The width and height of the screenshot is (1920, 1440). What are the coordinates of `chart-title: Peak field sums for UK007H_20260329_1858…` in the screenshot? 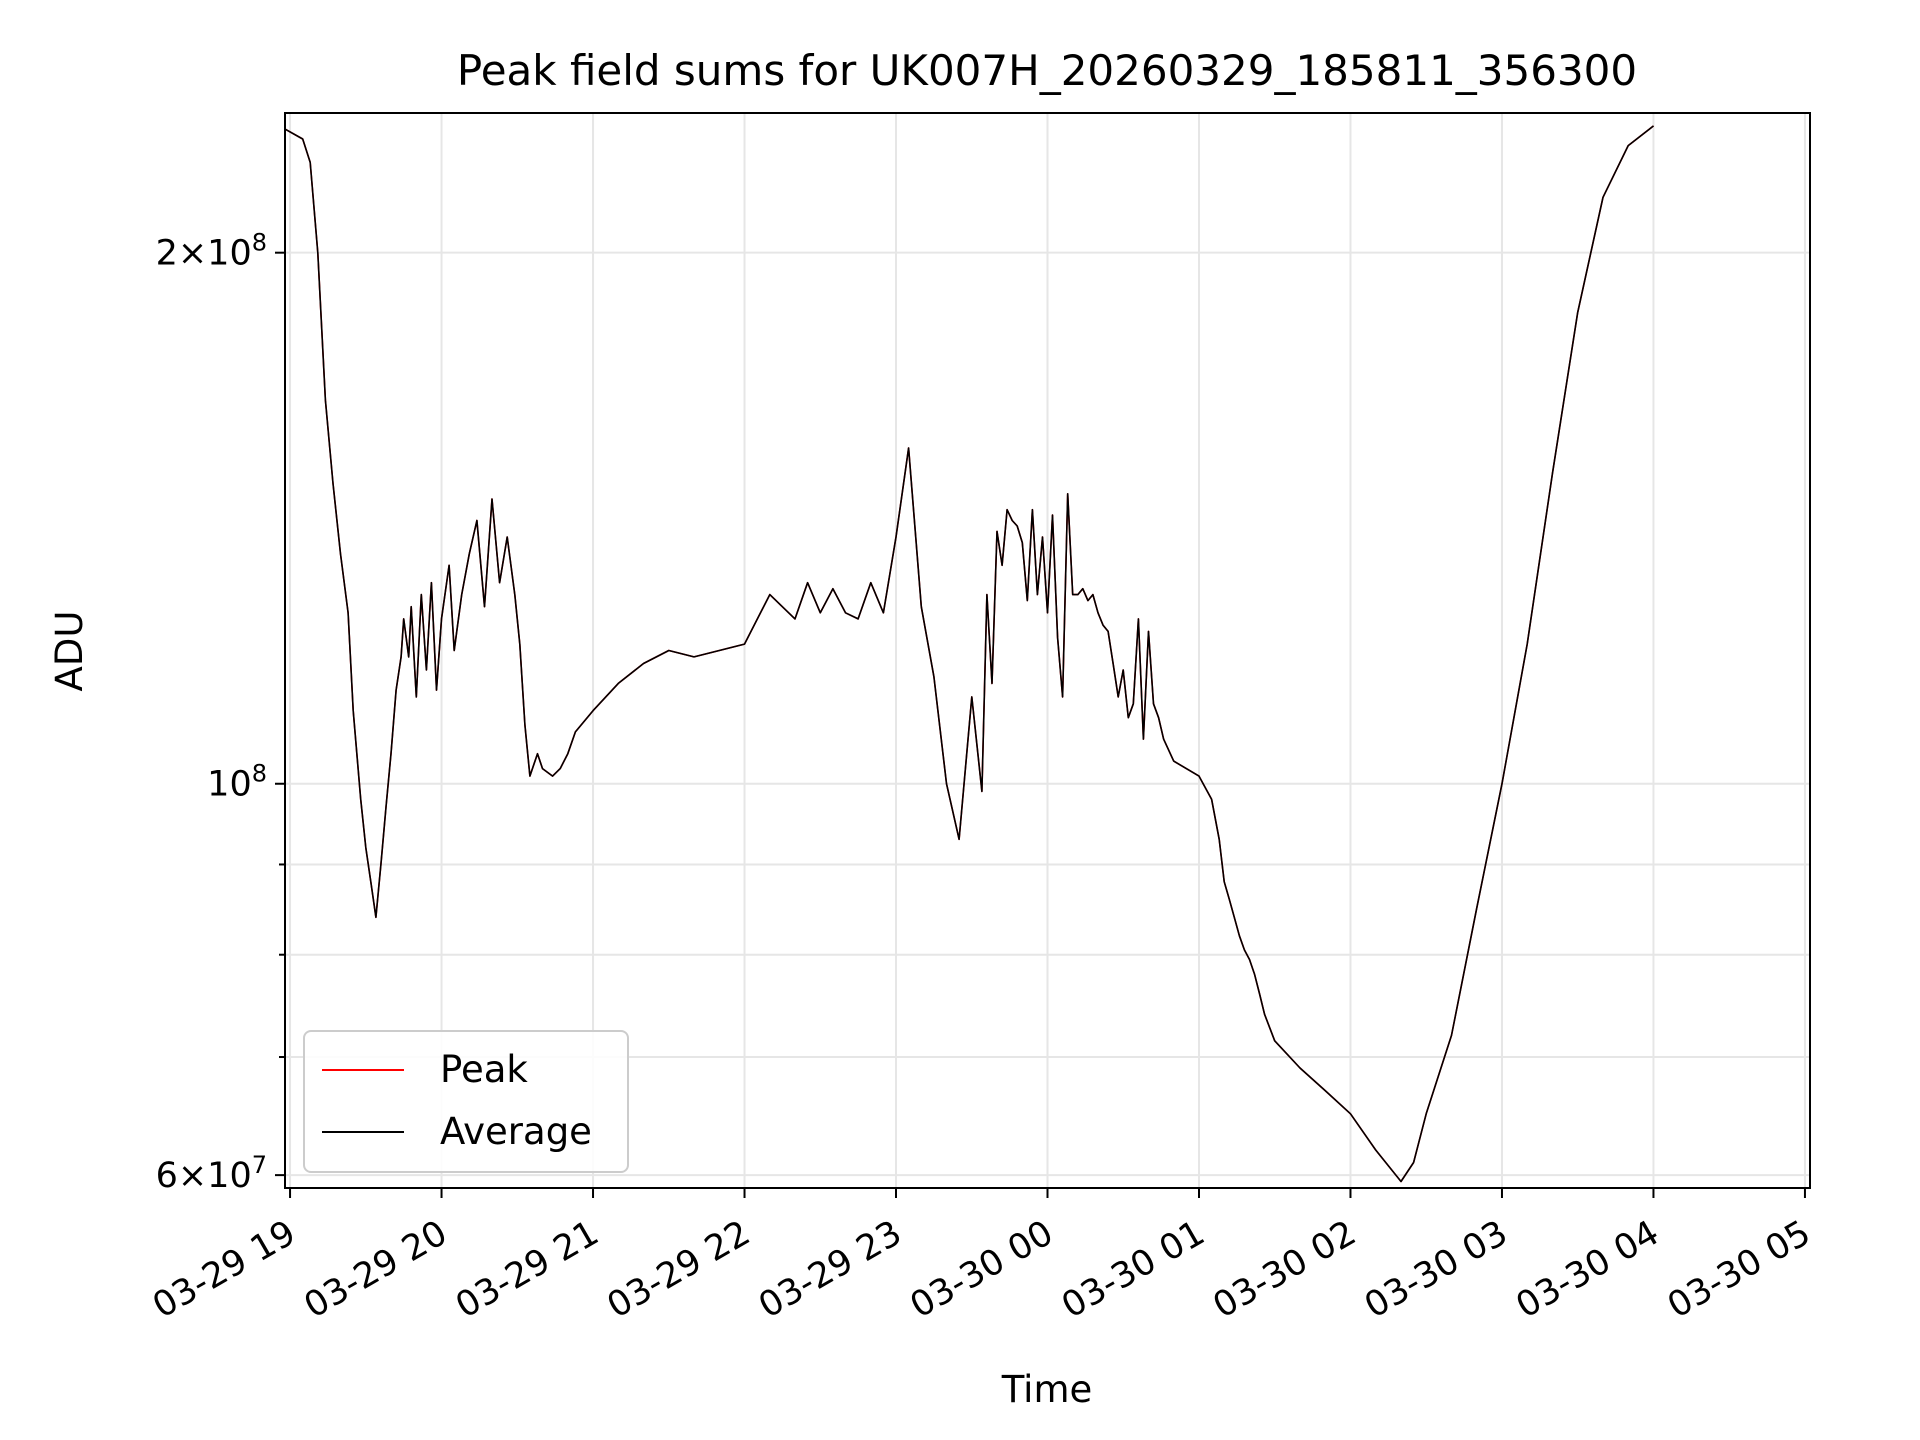 It's located at (1047, 70).